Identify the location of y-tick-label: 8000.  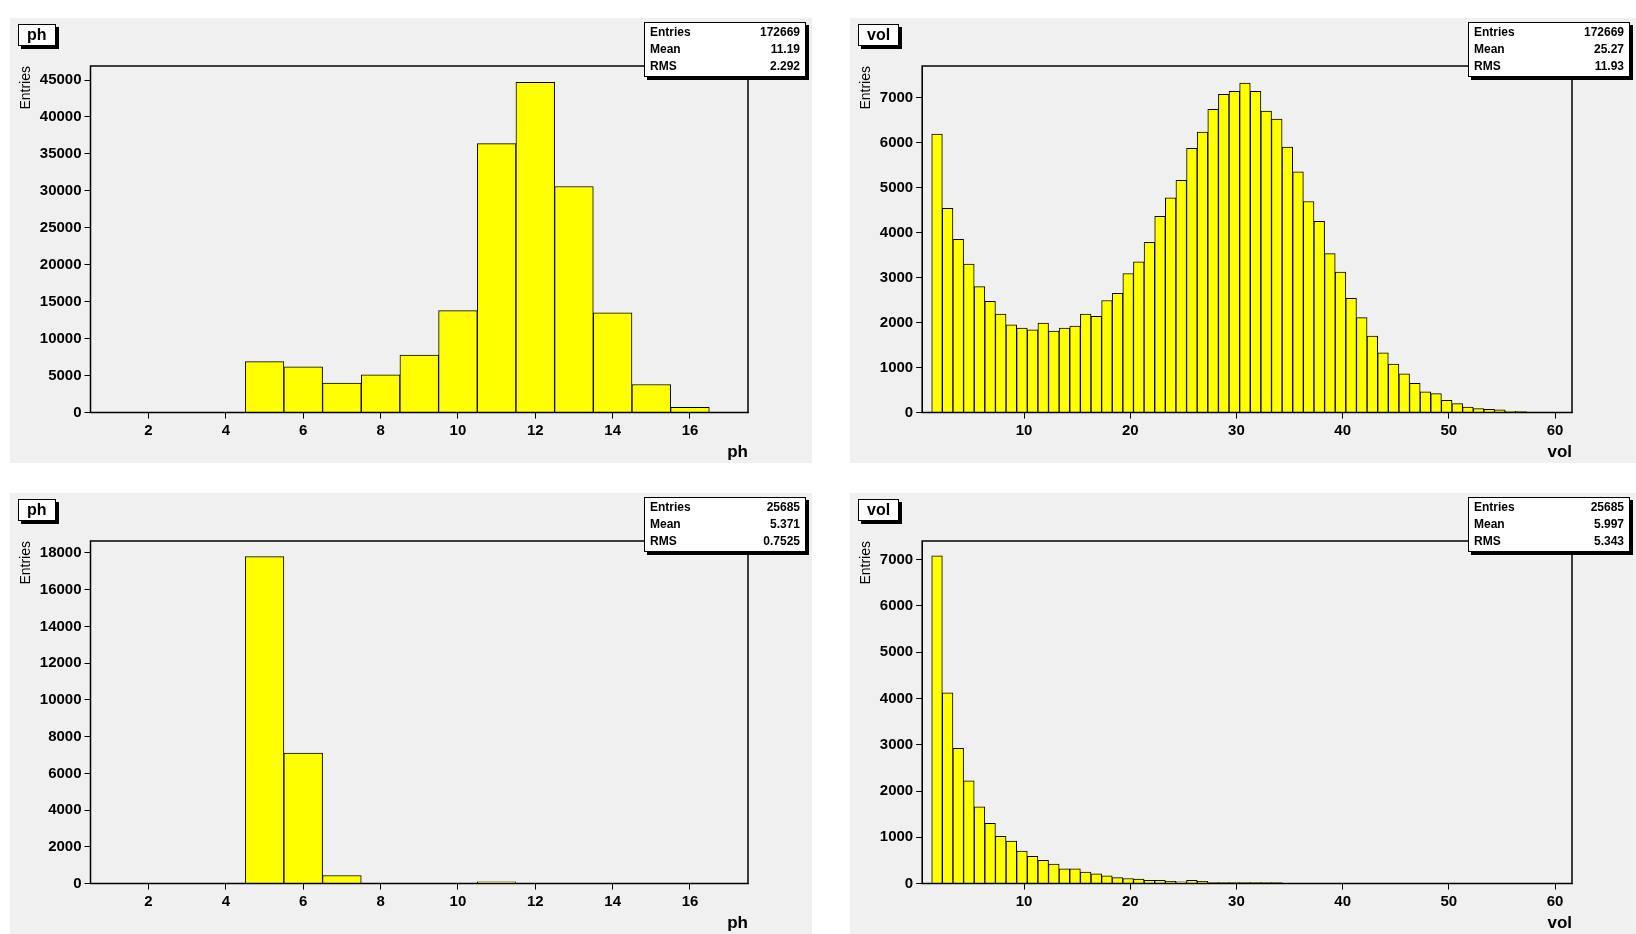
(65, 735).